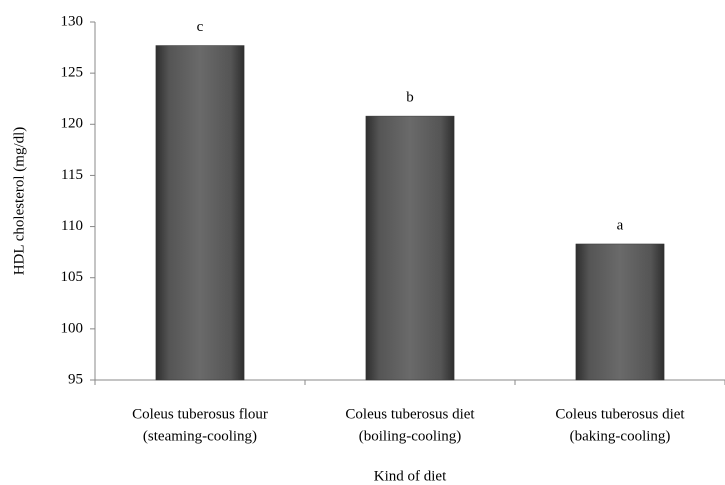 This screenshot has height=485, width=725. Describe the element at coordinates (410, 436) in the screenshot. I see `x-tick-label: (boiling-cooling)` at that location.